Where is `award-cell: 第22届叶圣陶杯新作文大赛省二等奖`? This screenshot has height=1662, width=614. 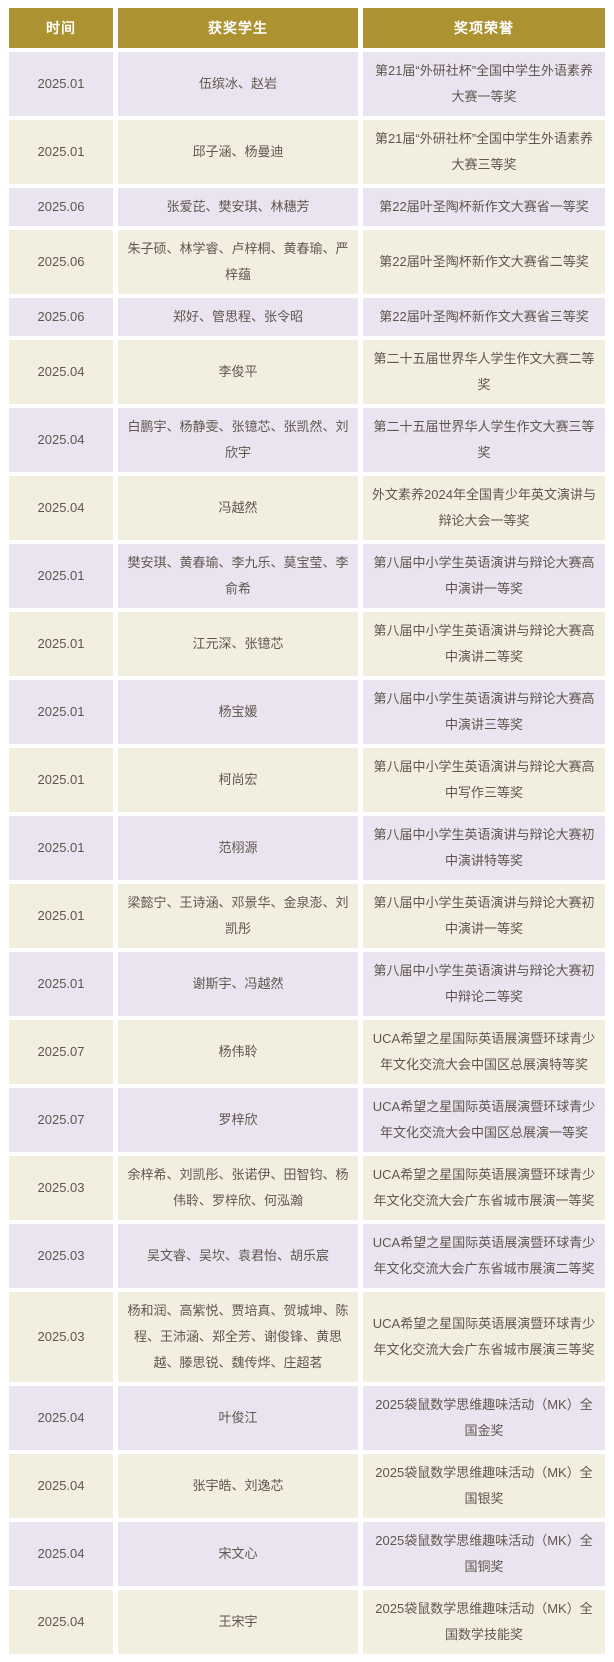 award-cell: 第22届叶圣陶杯新作文大赛省二等奖 is located at coordinates (484, 262).